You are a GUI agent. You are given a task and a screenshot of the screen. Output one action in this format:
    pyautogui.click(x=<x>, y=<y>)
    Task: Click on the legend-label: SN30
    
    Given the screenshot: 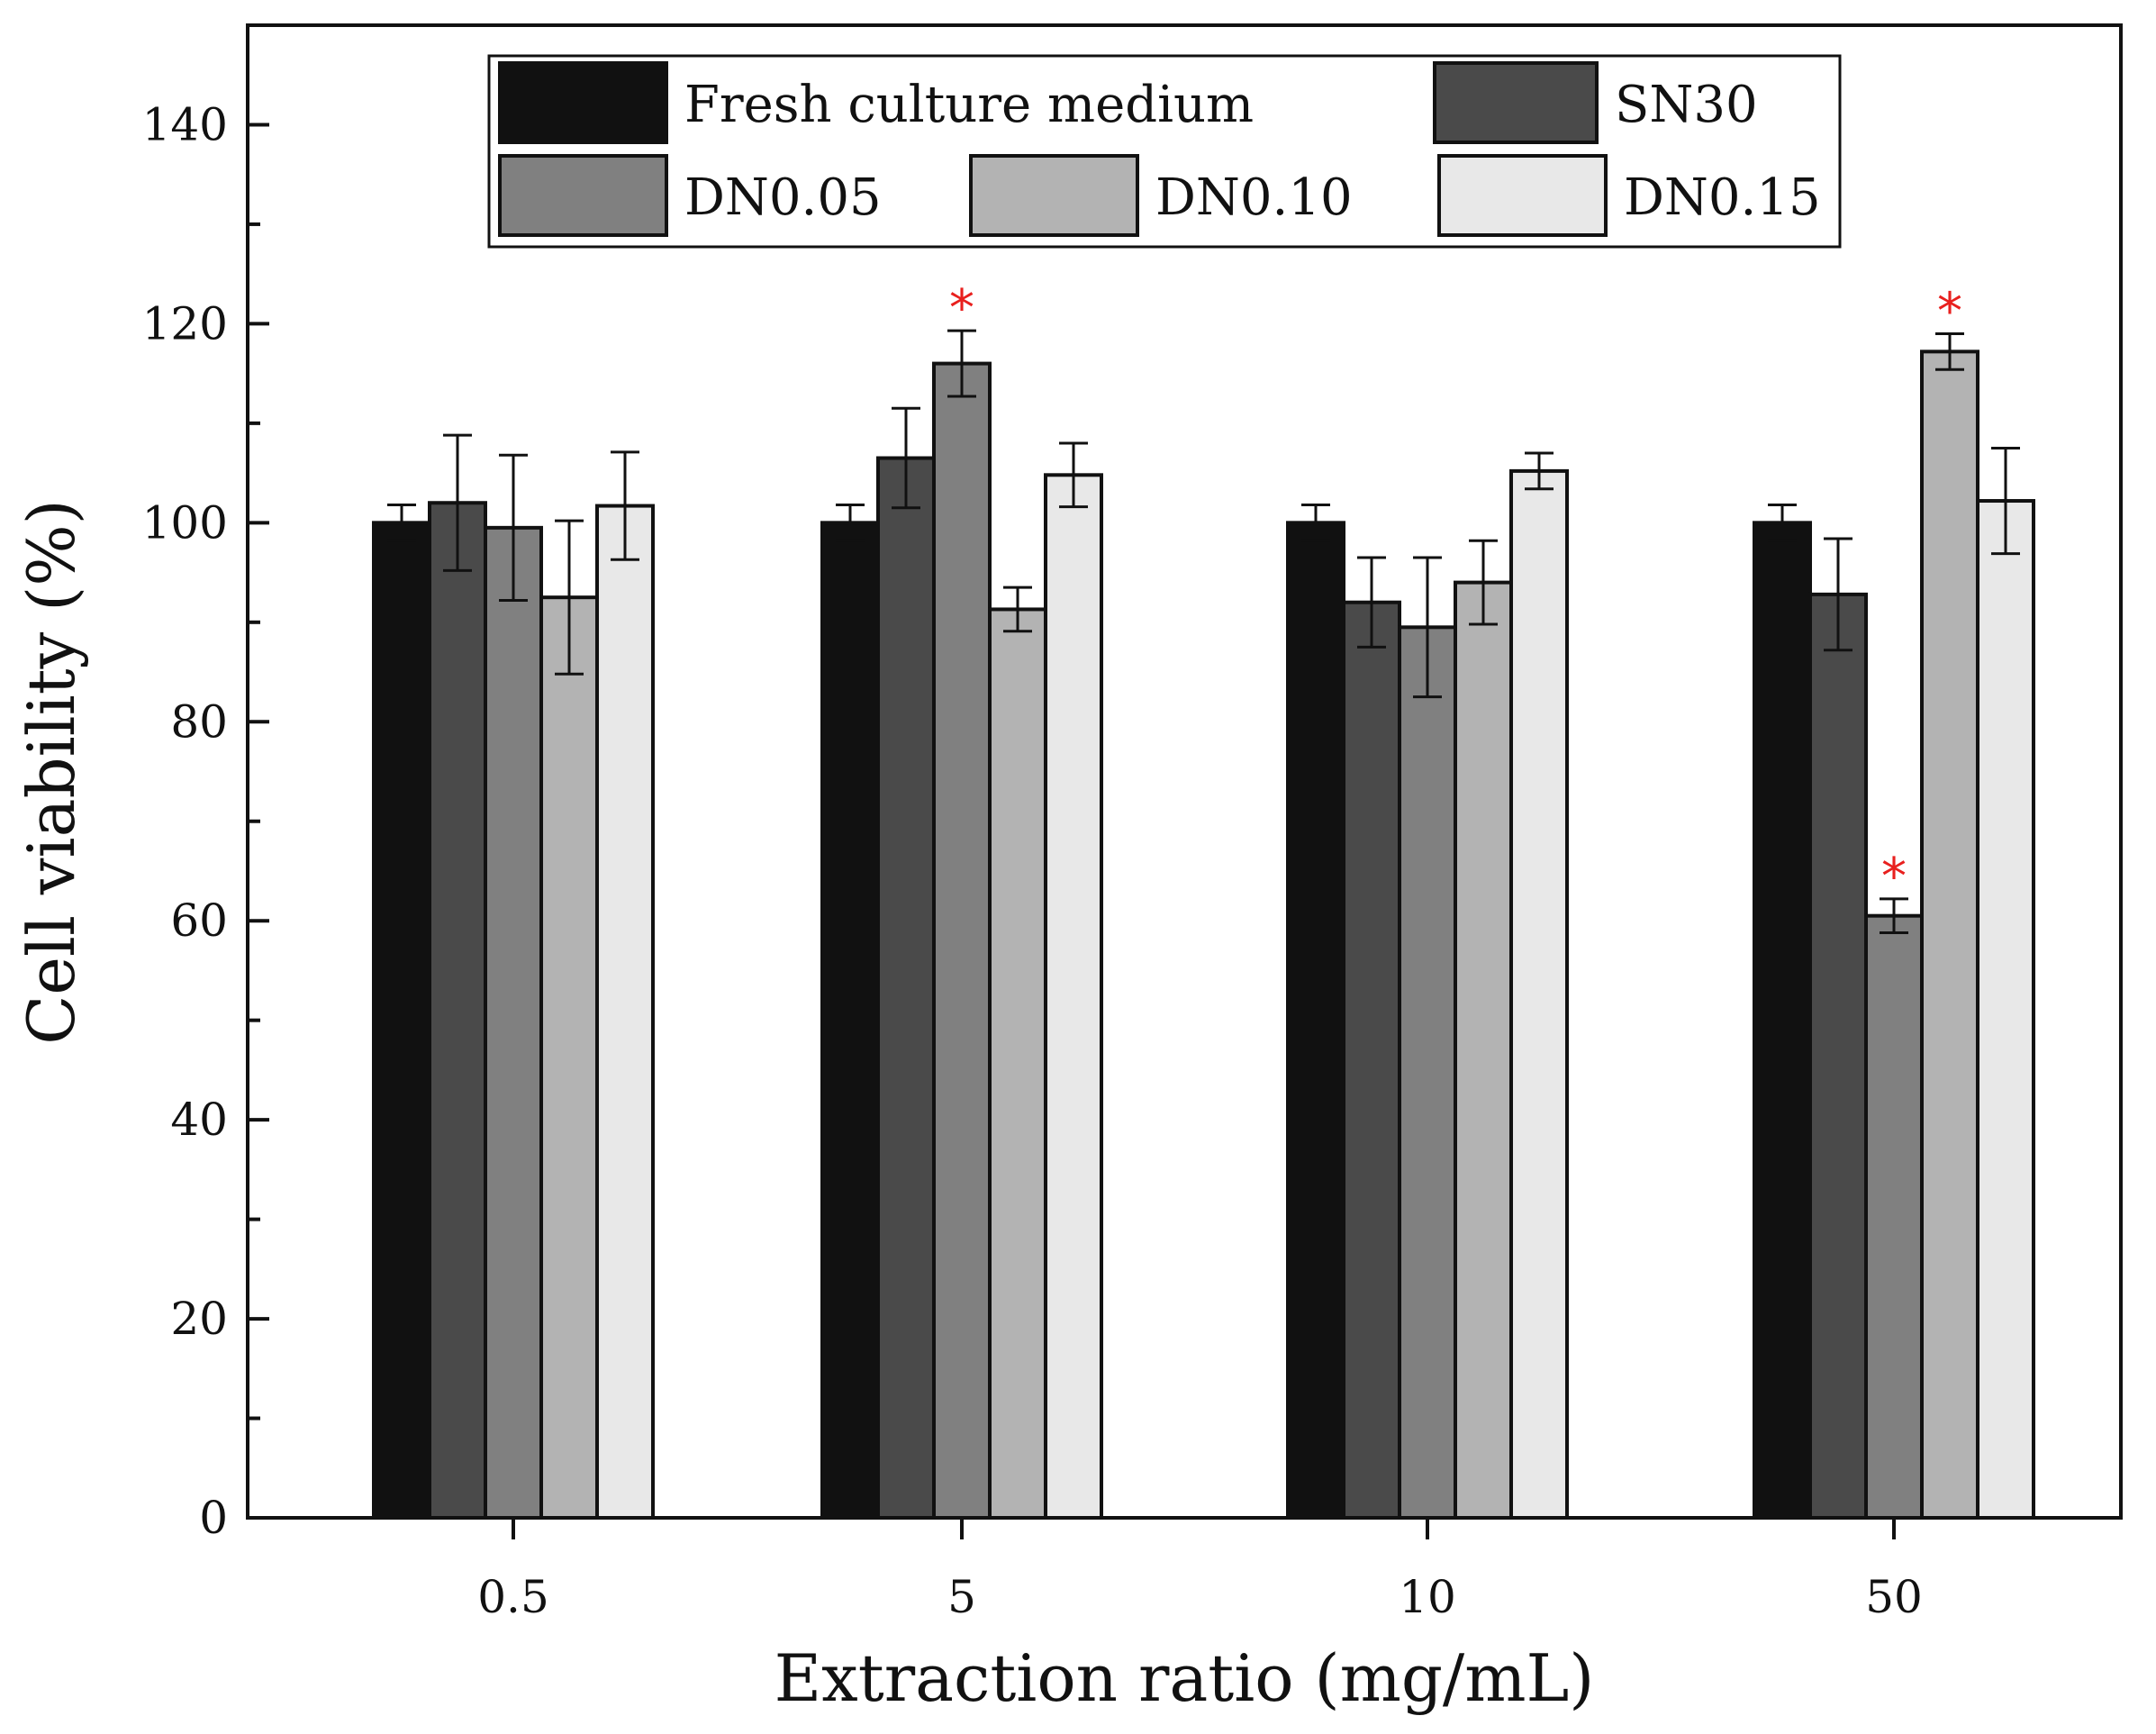 What is the action you would take?
    pyautogui.click(x=1687, y=105)
    